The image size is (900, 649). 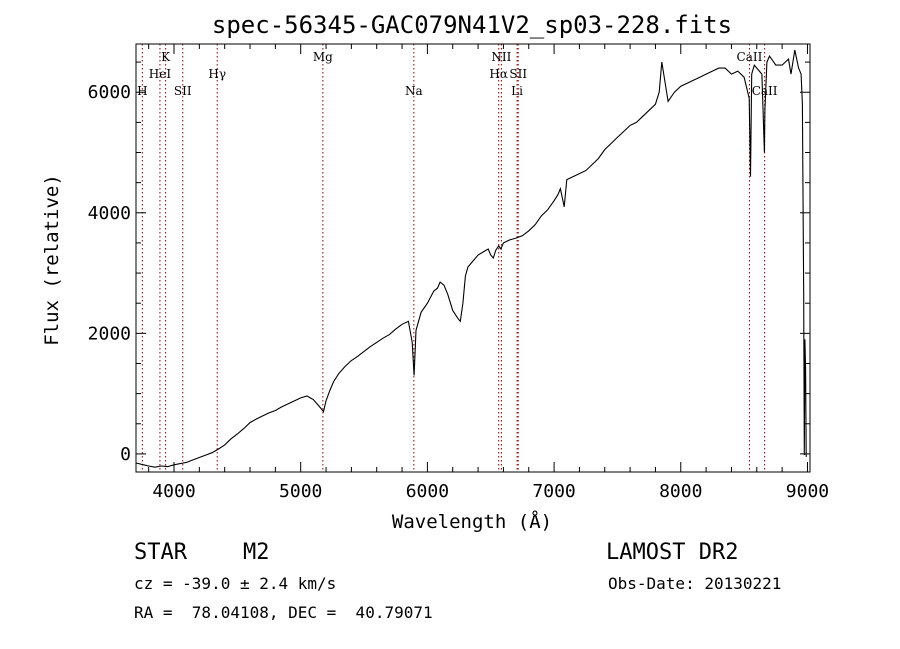 I want to click on object-class: STAR, so click(x=160, y=552).